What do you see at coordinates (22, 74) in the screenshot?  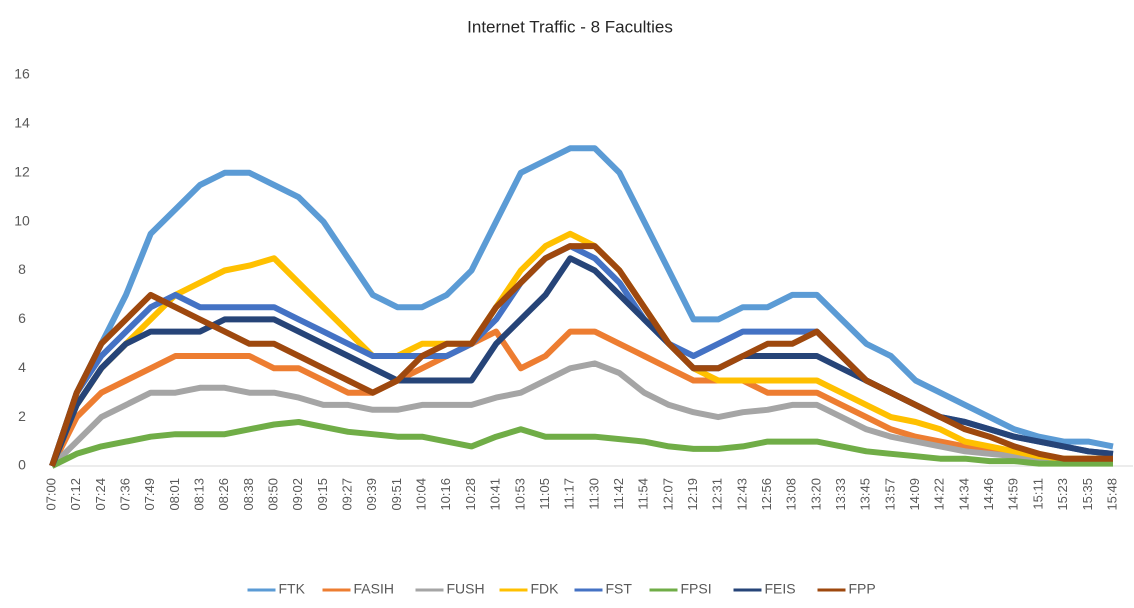 I see `y-tick-label: 16` at bounding box center [22, 74].